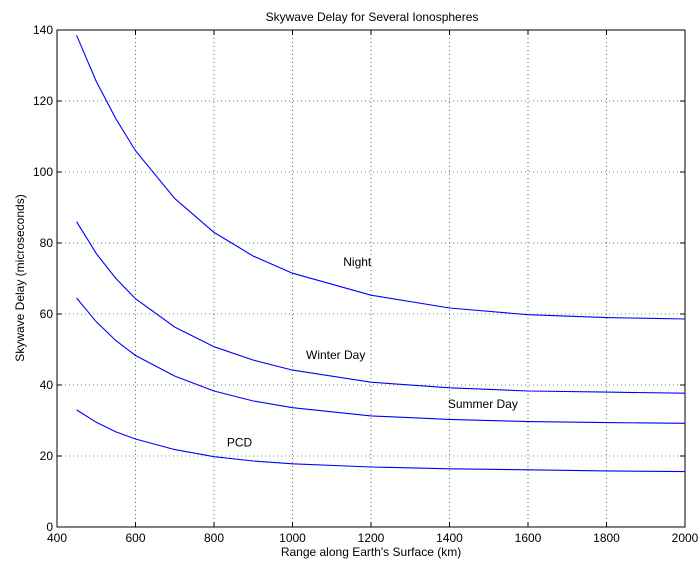  Describe the element at coordinates (43, 101) in the screenshot. I see `y-tick-label: 120` at that location.